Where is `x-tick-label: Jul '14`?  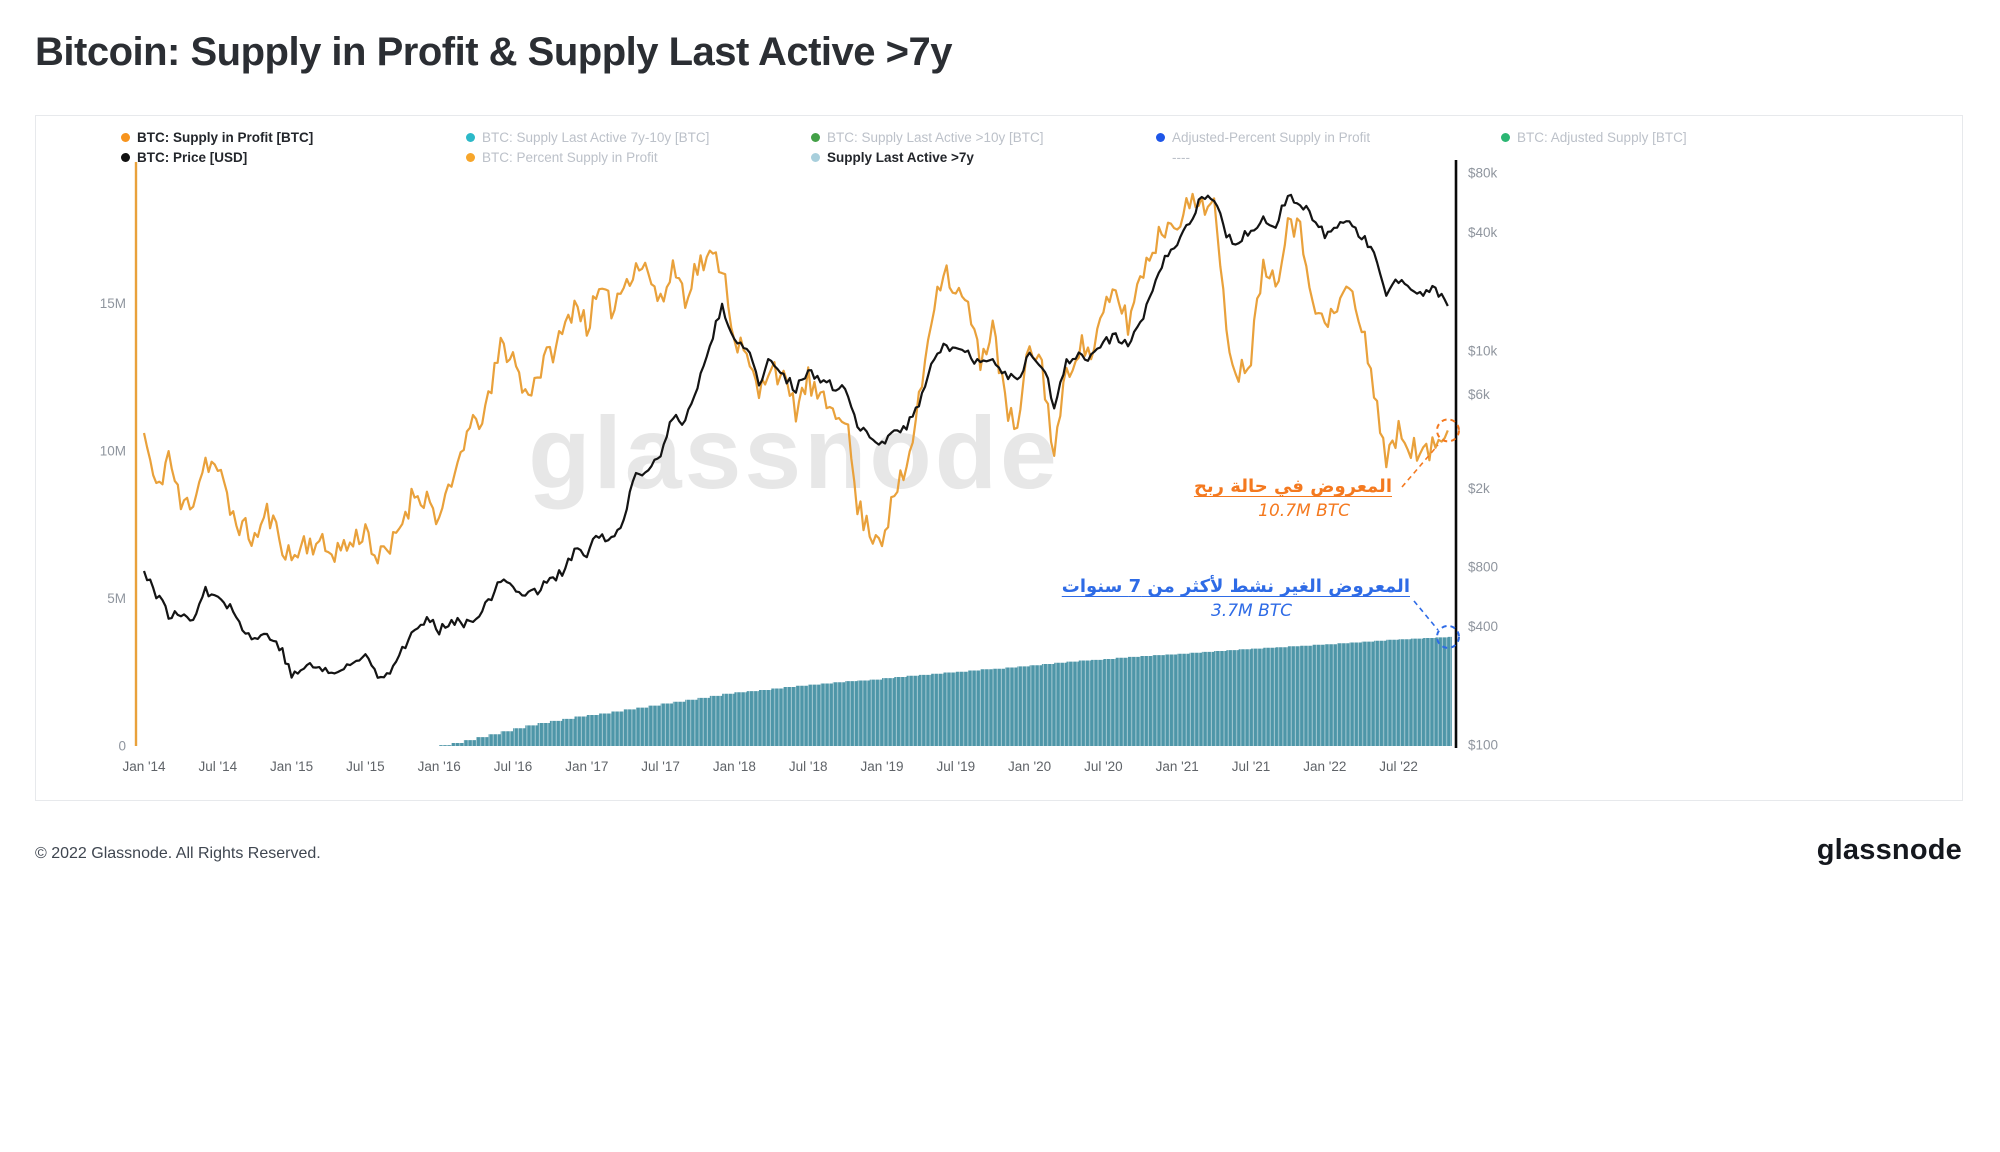 x-tick-label: Jul '14 is located at coordinates (217, 766).